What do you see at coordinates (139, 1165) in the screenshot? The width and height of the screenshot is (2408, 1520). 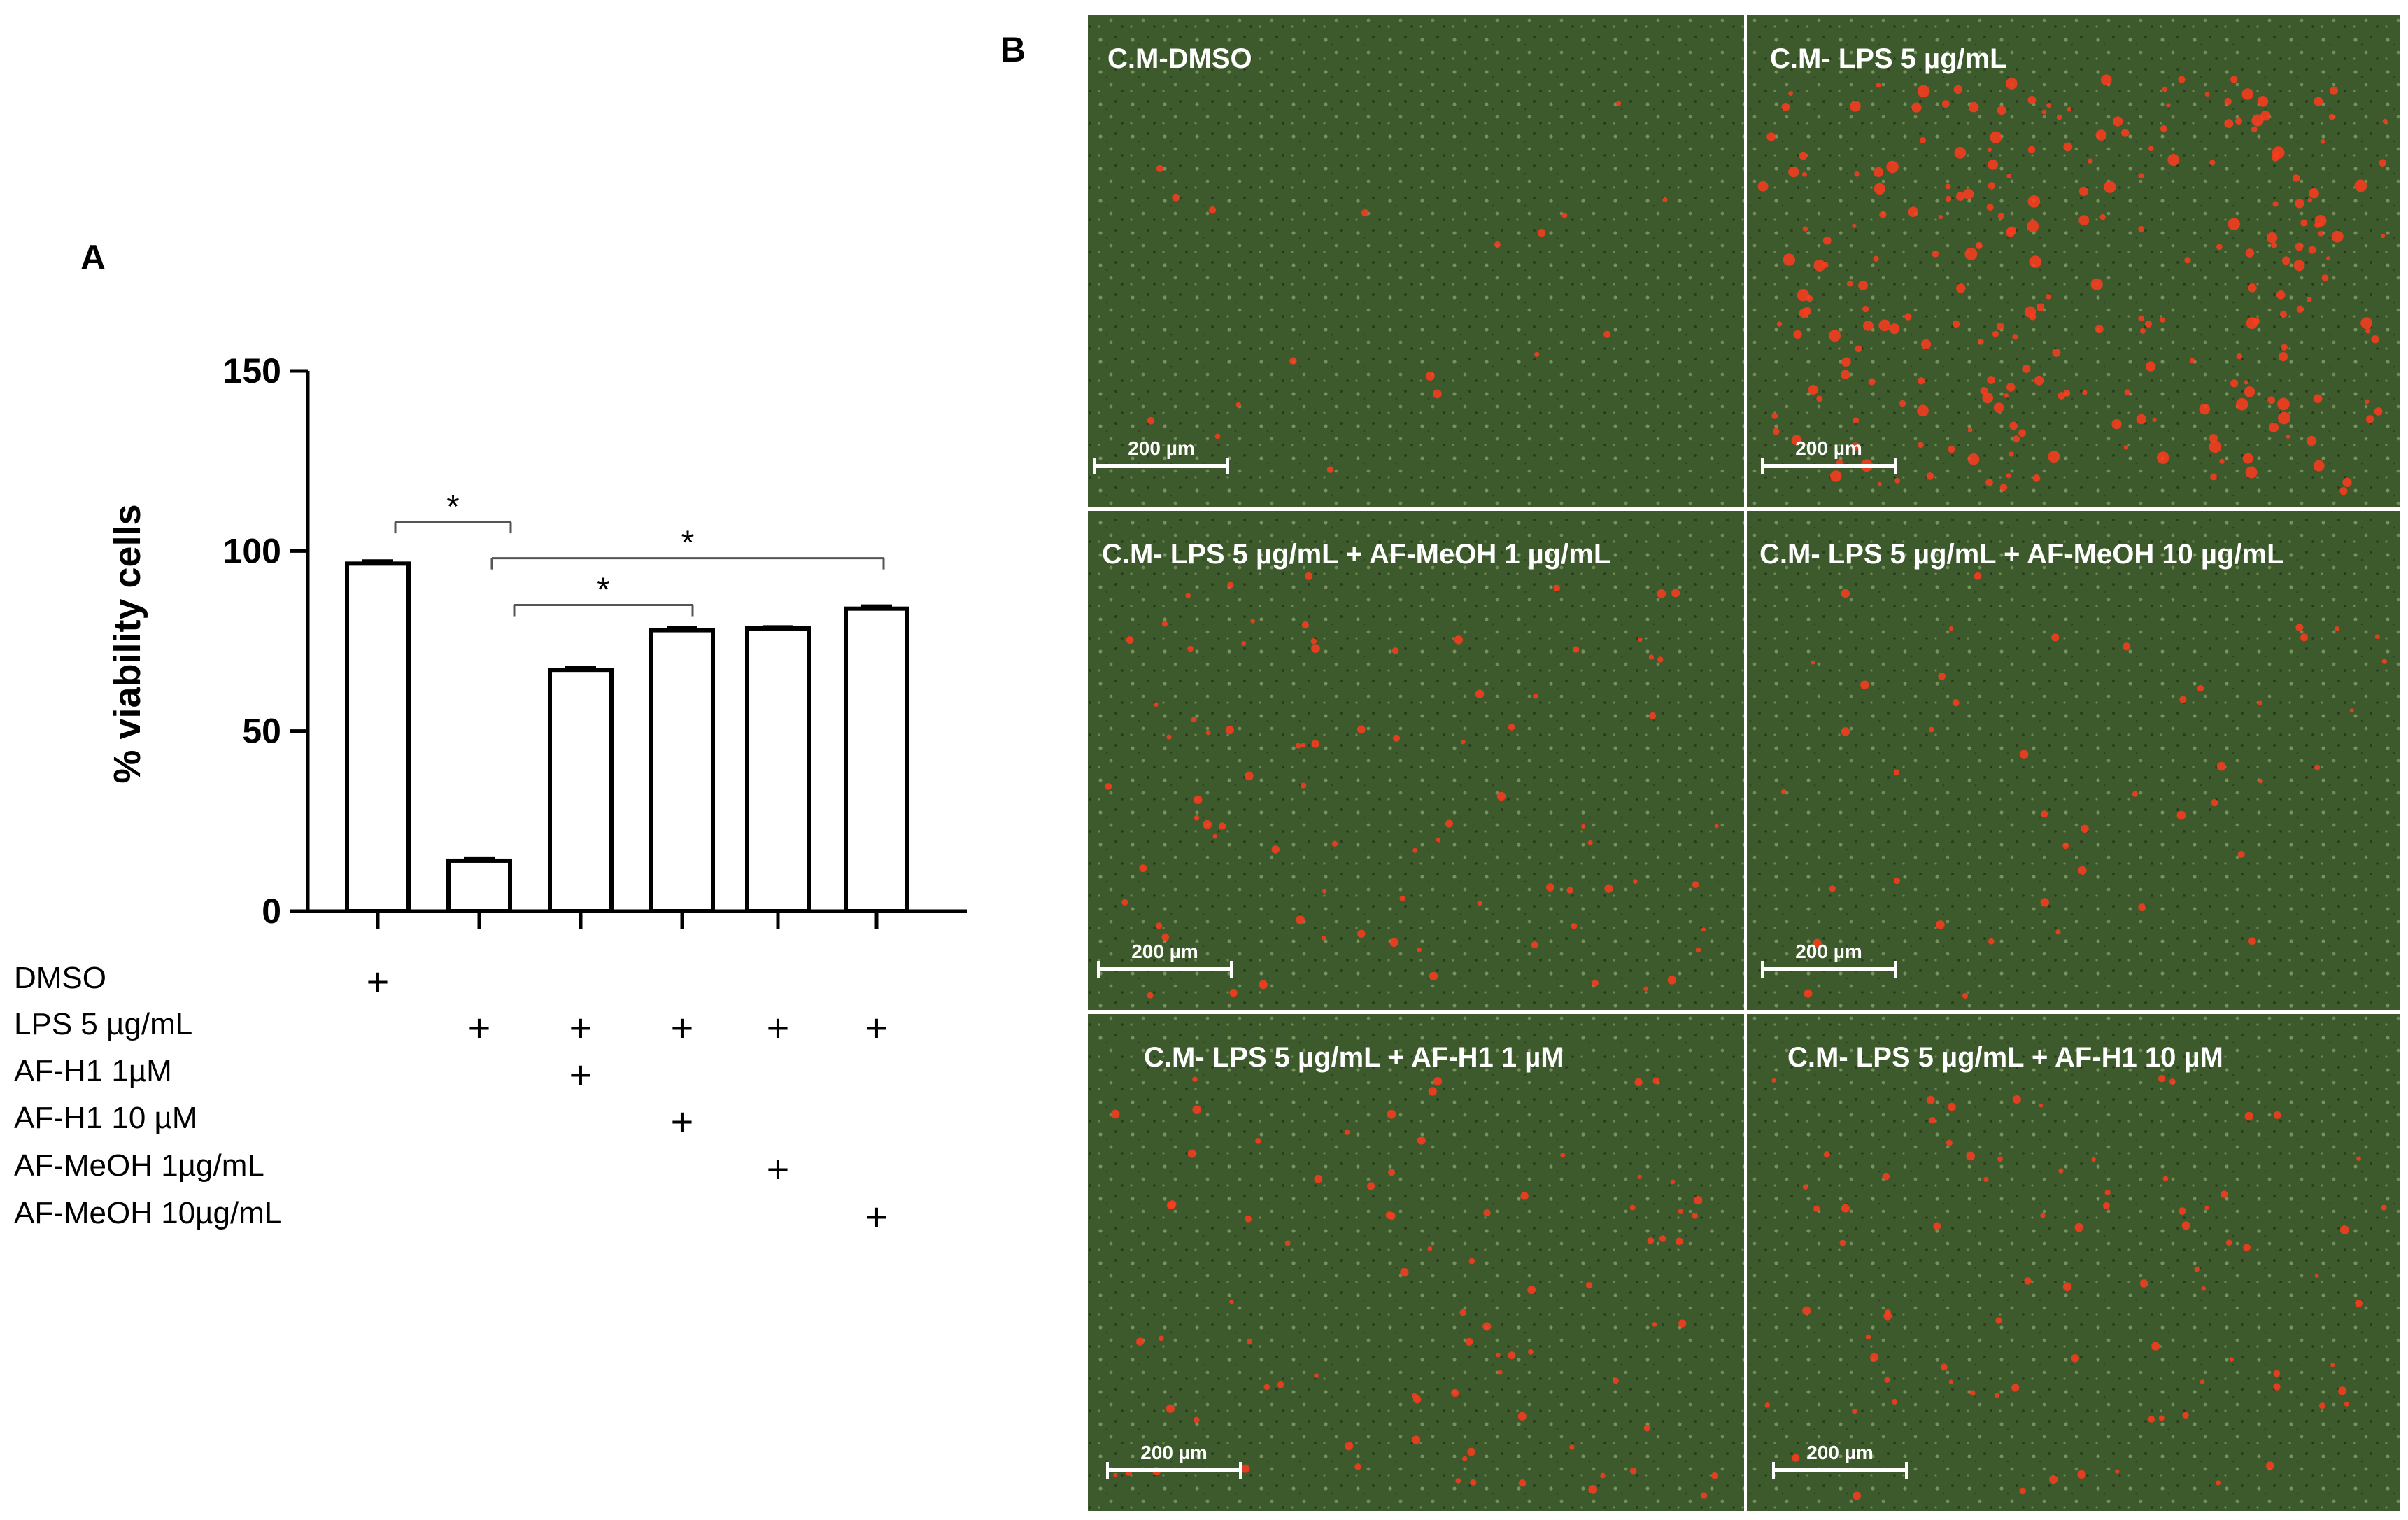 I see `treatment-label: AF-MeOH 1µg/mL` at bounding box center [139, 1165].